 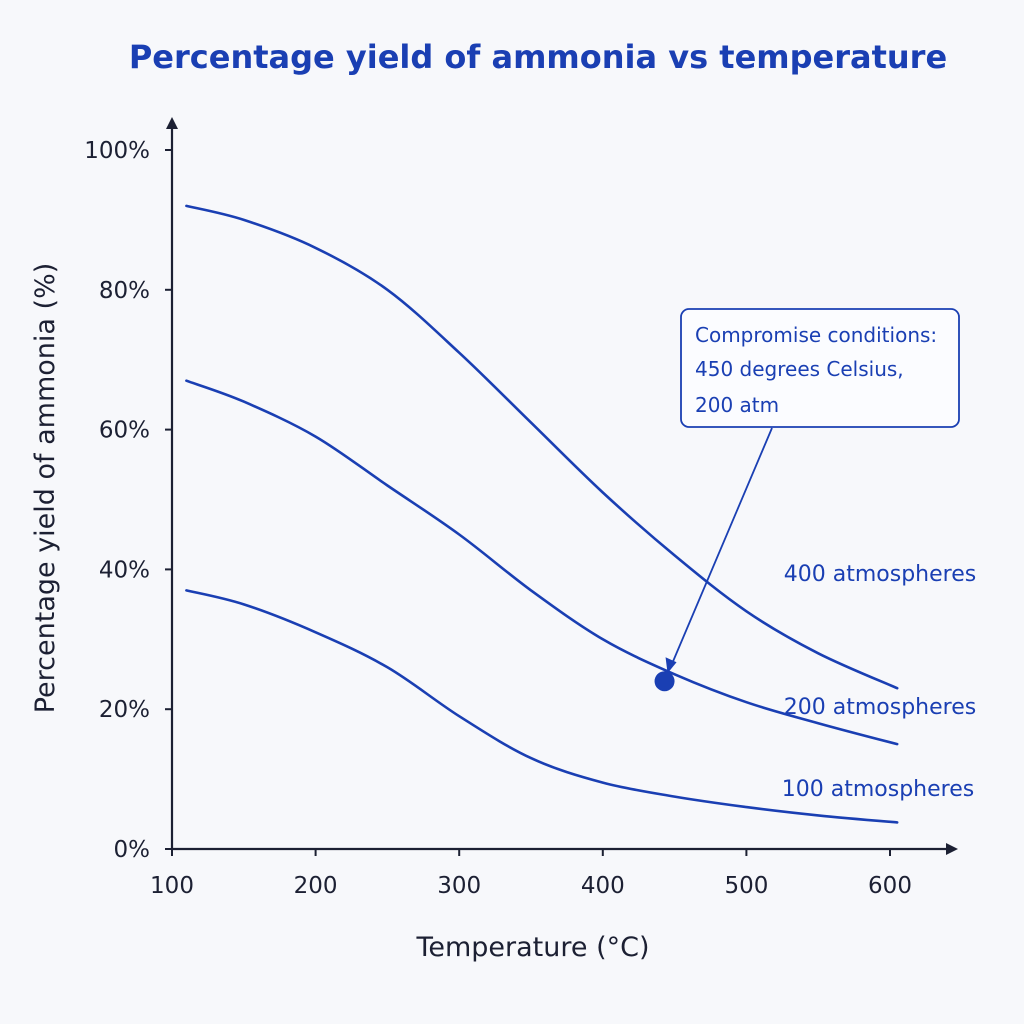 What do you see at coordinates (45, 488) in the screenshot?
I see `y-axis-label: Percentage yield of ammonia (%)` at bounding box center [45, 488].